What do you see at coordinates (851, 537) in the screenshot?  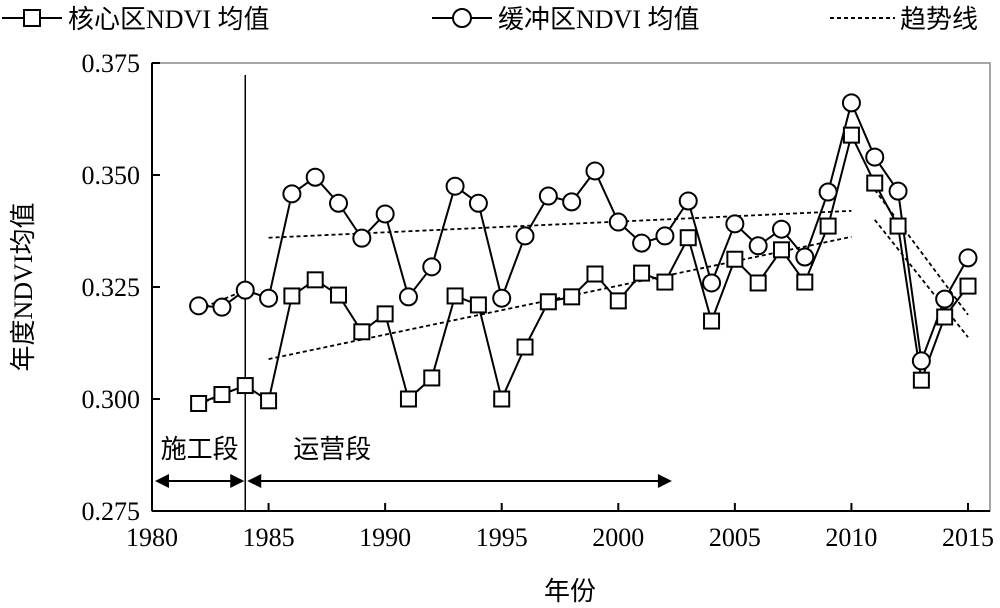 I see `x-tick-label: 2010` at bounding box center [851, 537].